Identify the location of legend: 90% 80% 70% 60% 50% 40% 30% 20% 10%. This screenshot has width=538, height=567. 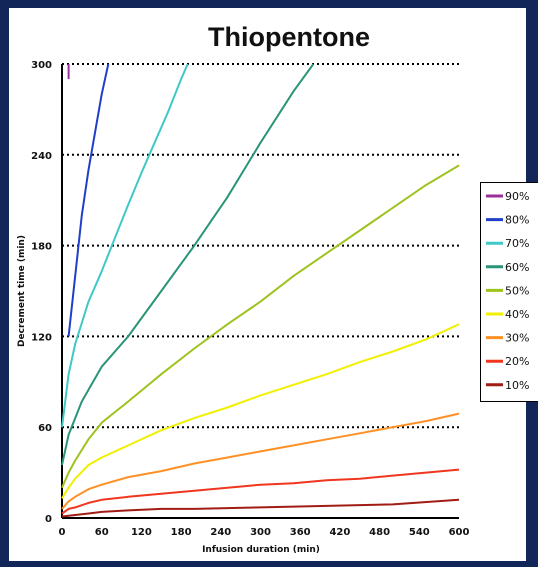
(509, 292).